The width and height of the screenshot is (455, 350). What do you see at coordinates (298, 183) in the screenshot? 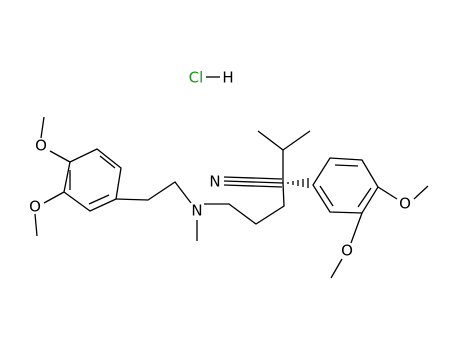
I see `hashed-wedge` at bounding box center [298, 183].